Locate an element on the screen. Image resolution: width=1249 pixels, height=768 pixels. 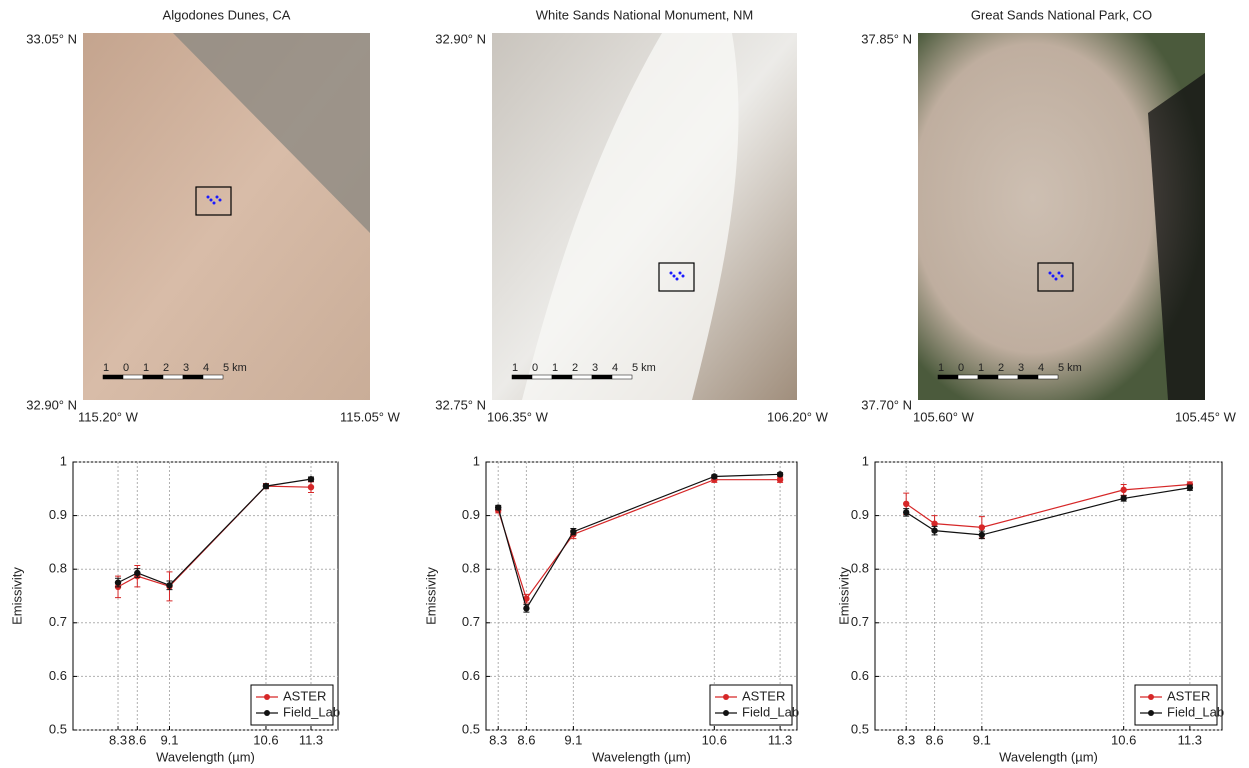
x-tick-label: 9.1 is located at coordinates (982, 739).